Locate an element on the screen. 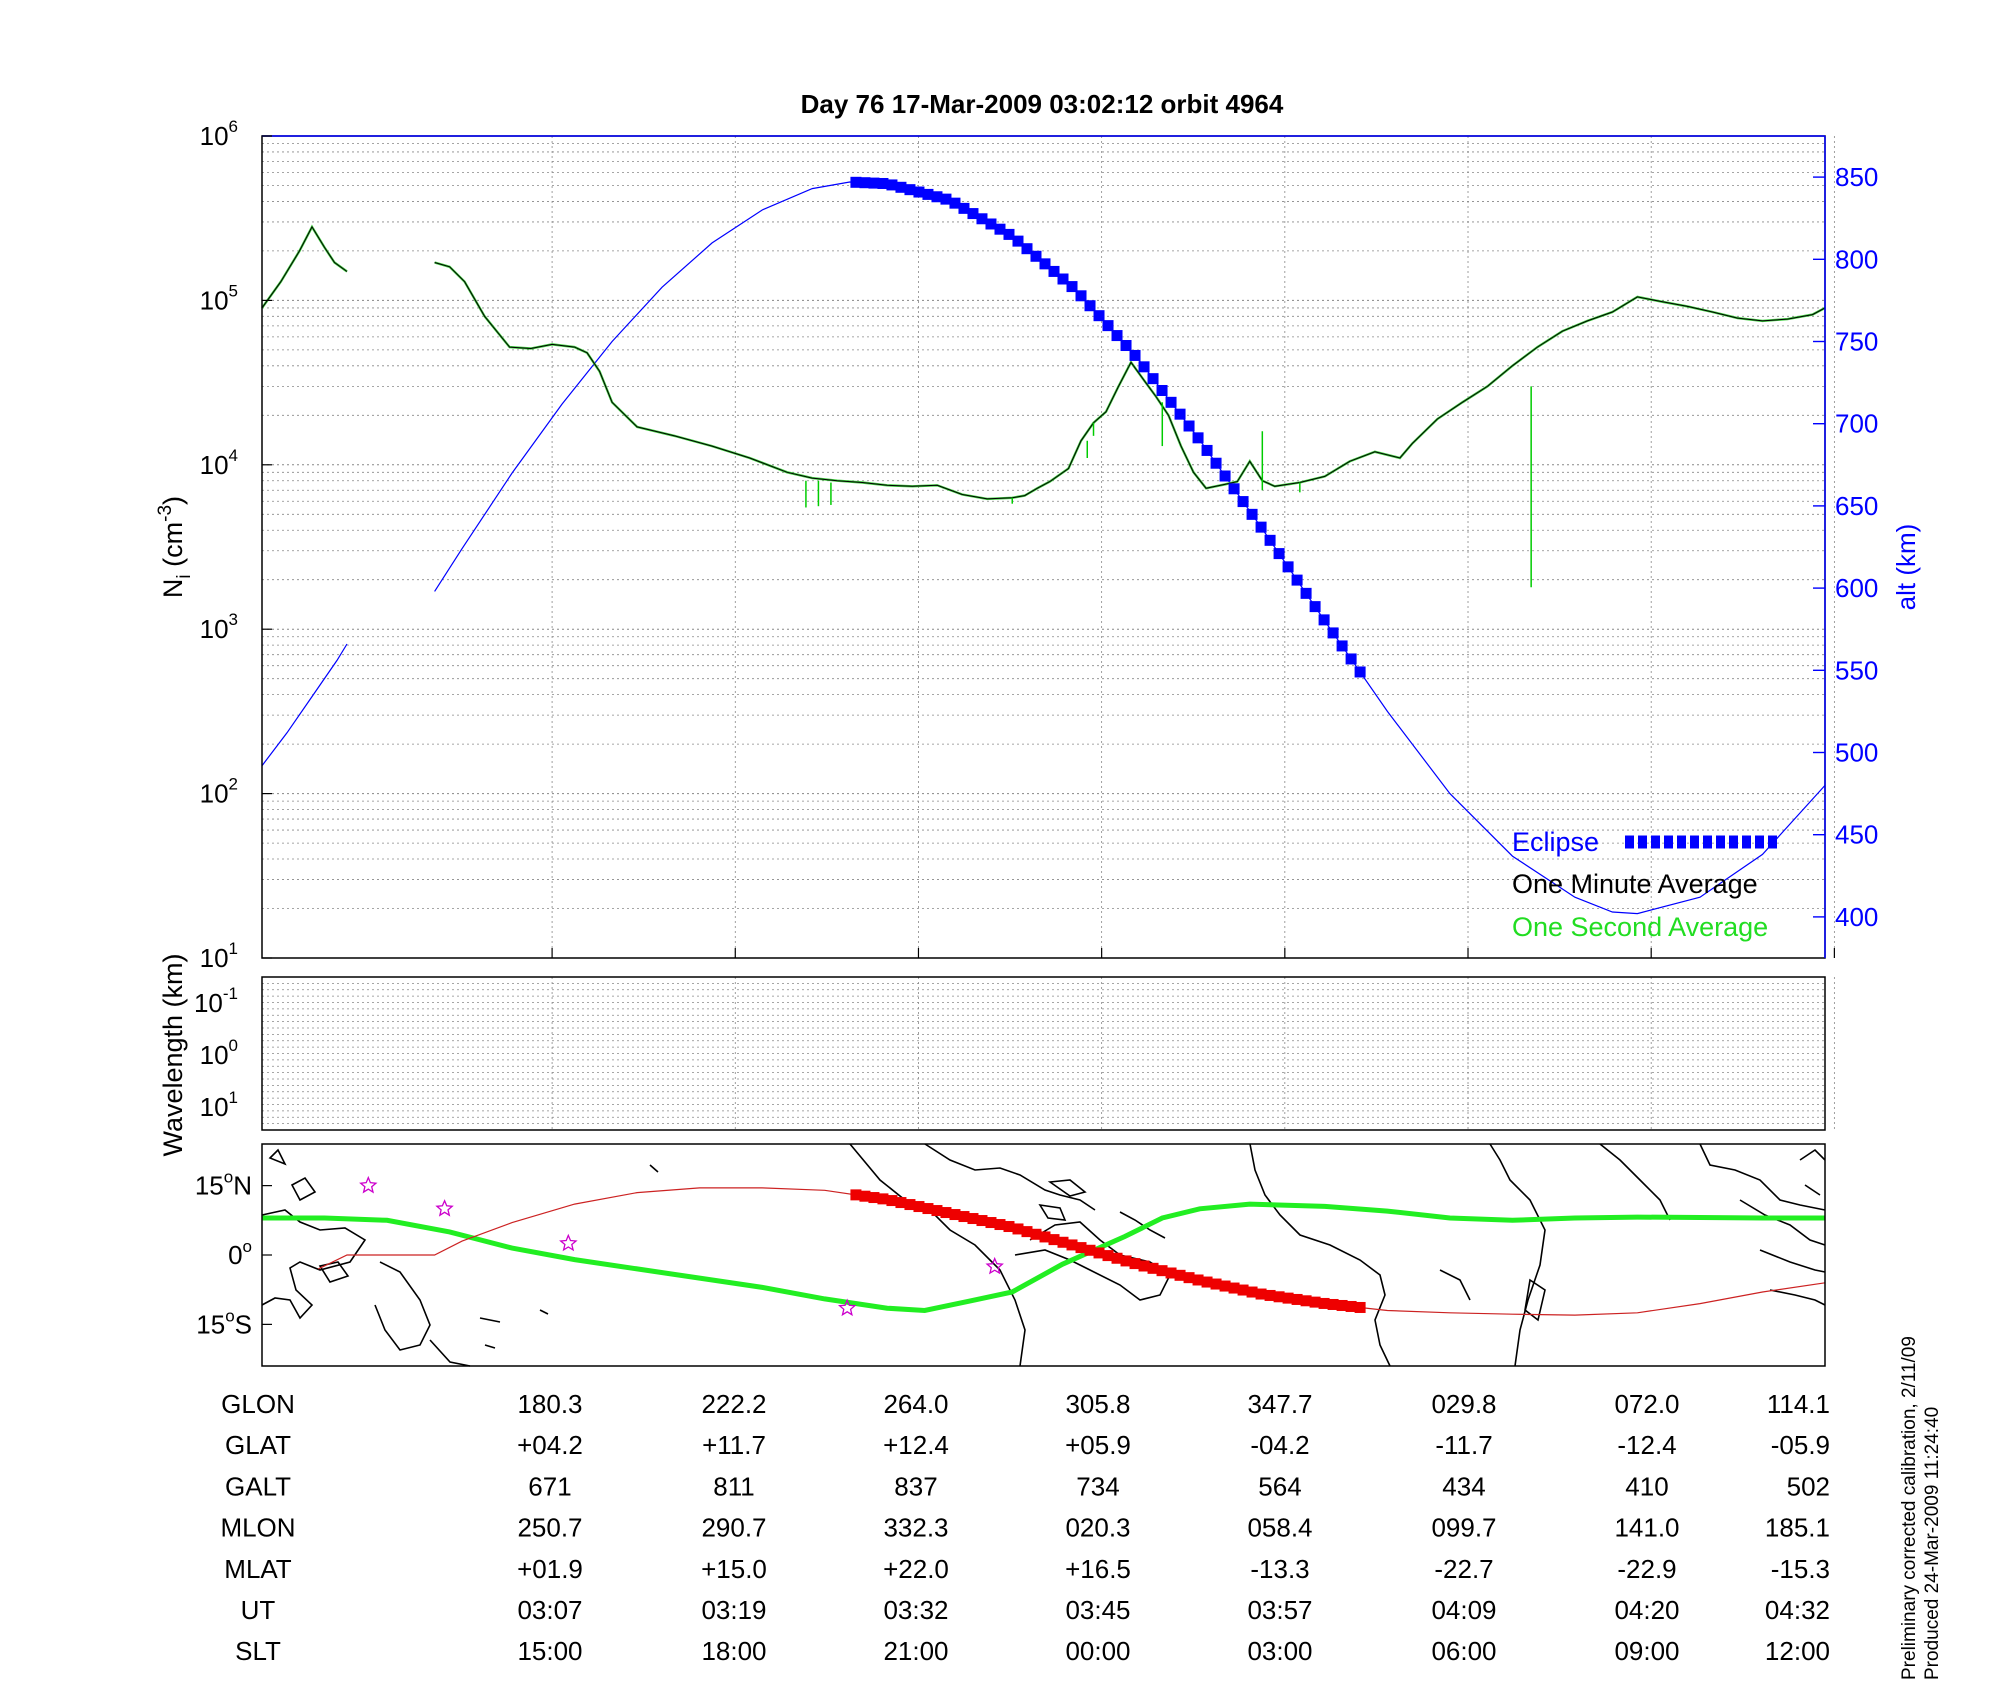 Image resolution: width=2000 pixels, height=1700 pixels. altitude-y-ticks: 400 450 500 550 600 650 700 750 800 850 is located at coordinates (1845, 547).